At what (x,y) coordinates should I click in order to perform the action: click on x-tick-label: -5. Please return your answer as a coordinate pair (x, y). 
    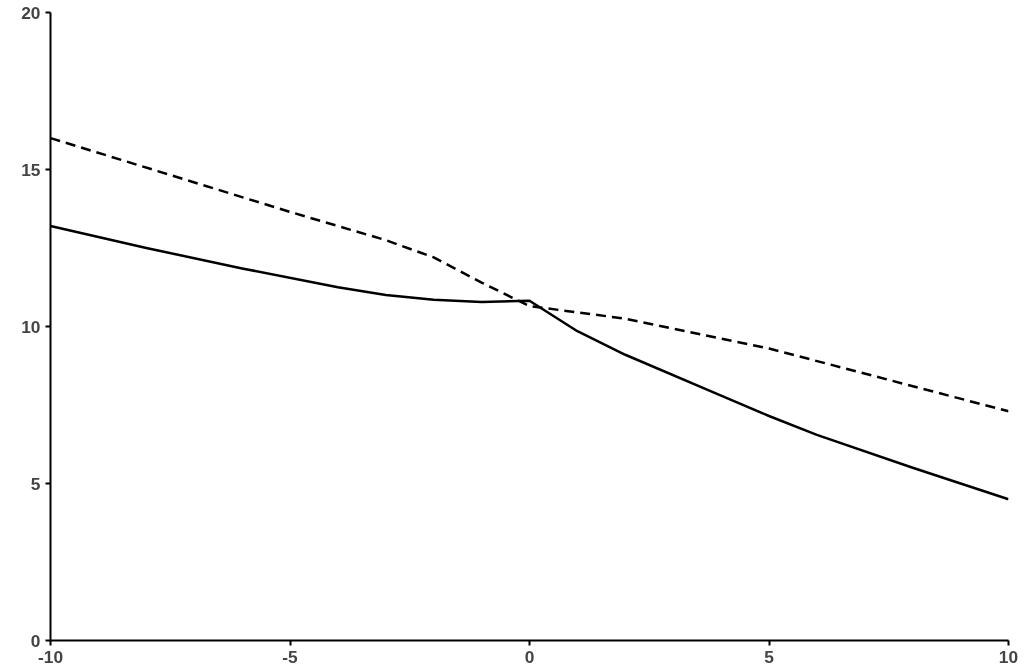
    Looking at the image, I should click on (290, 656).